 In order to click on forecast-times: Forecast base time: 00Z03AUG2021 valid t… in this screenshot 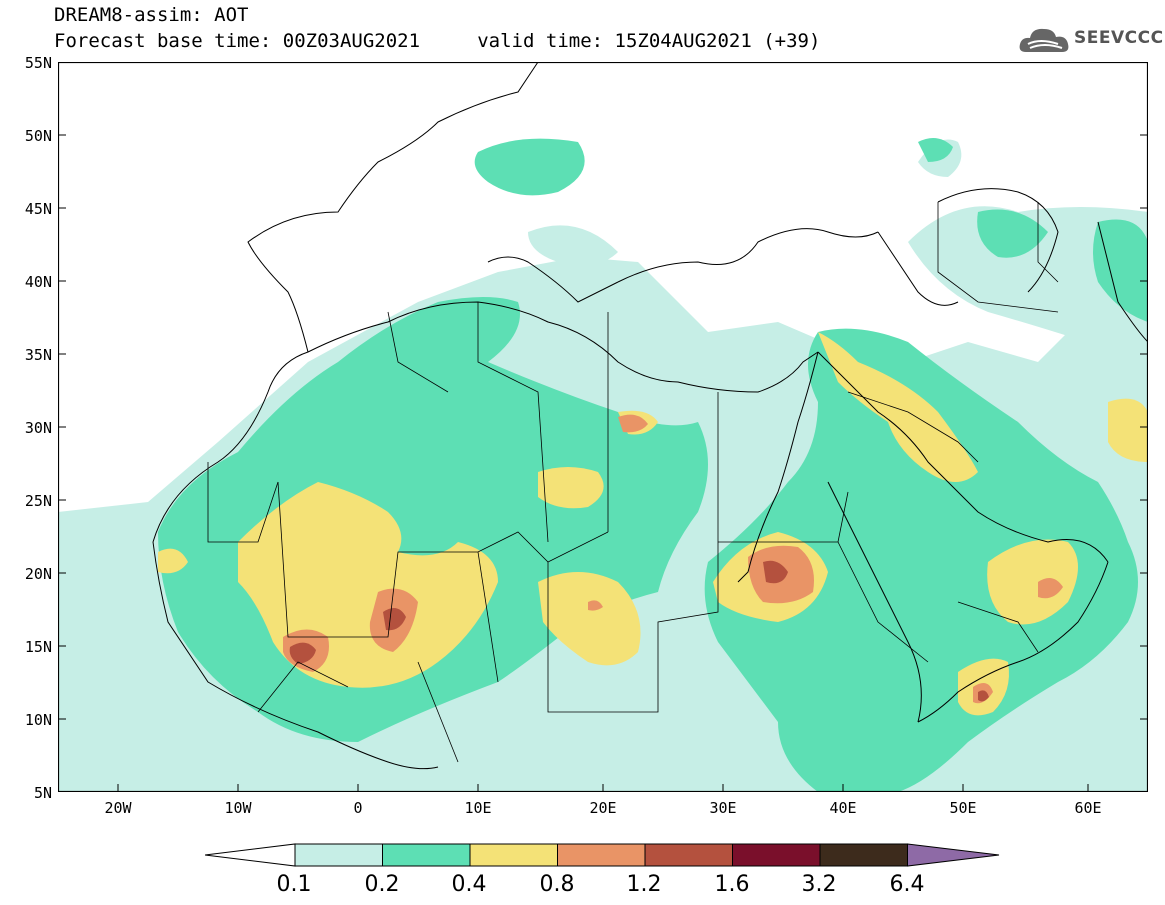, I will do `click(437, 41)`.